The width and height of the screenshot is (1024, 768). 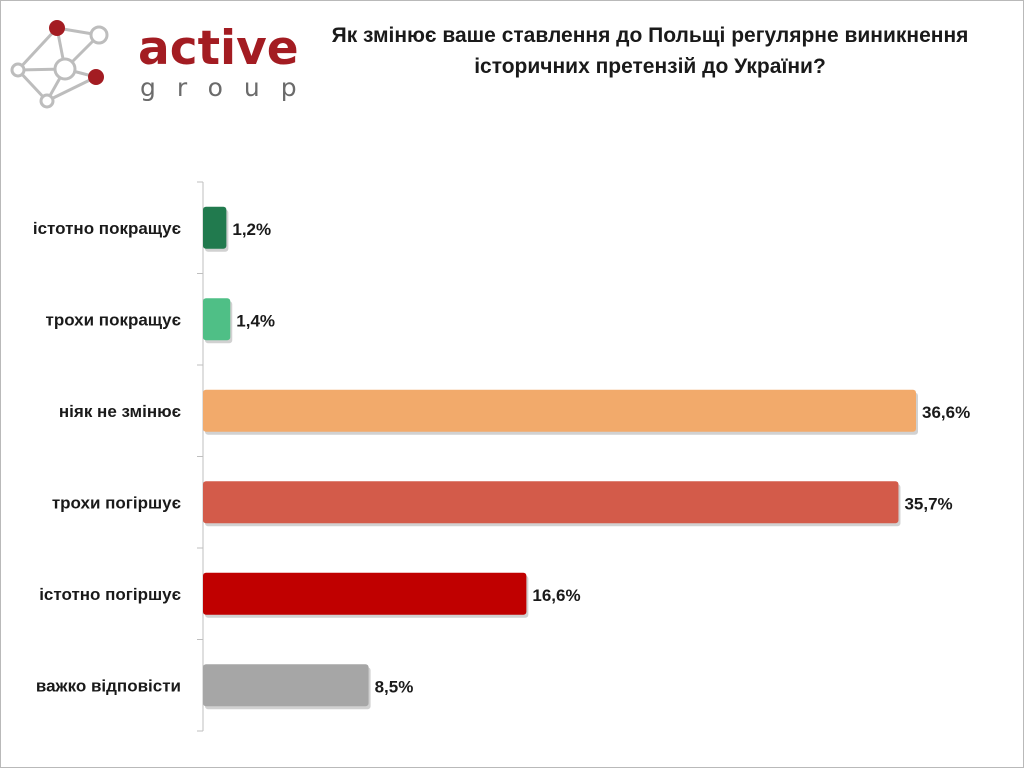 I want to click on category-label: важко відповісти, so click(x=108, y=685).